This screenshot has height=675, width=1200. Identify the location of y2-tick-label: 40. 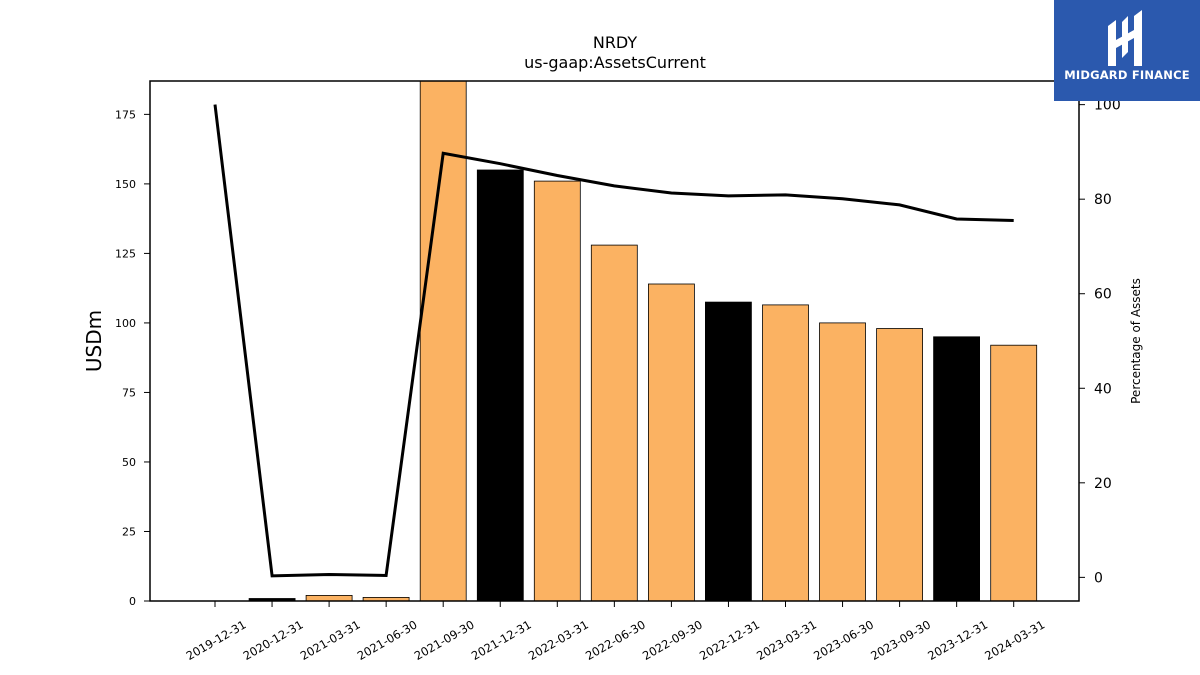
(1103, 389).